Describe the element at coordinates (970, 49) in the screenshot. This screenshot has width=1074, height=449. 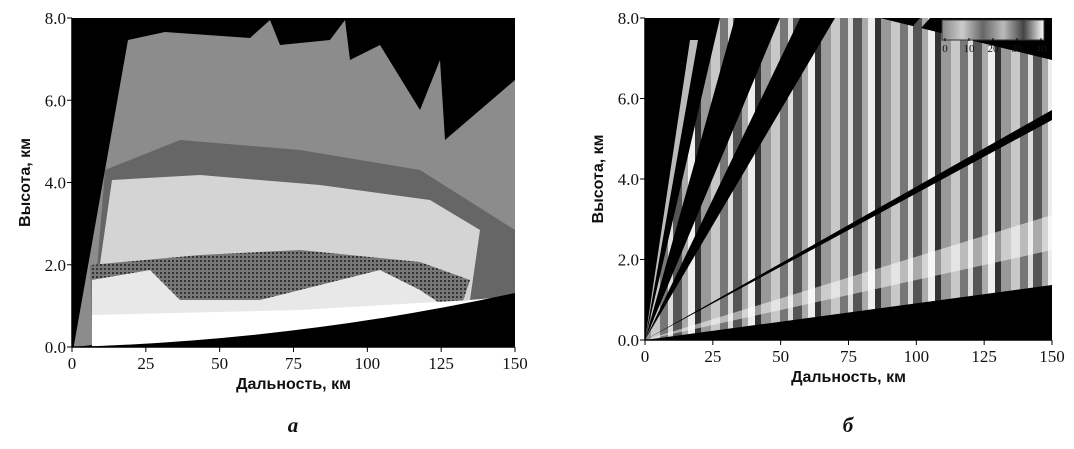
I see `colorbar-tick-label: 10` at that location.